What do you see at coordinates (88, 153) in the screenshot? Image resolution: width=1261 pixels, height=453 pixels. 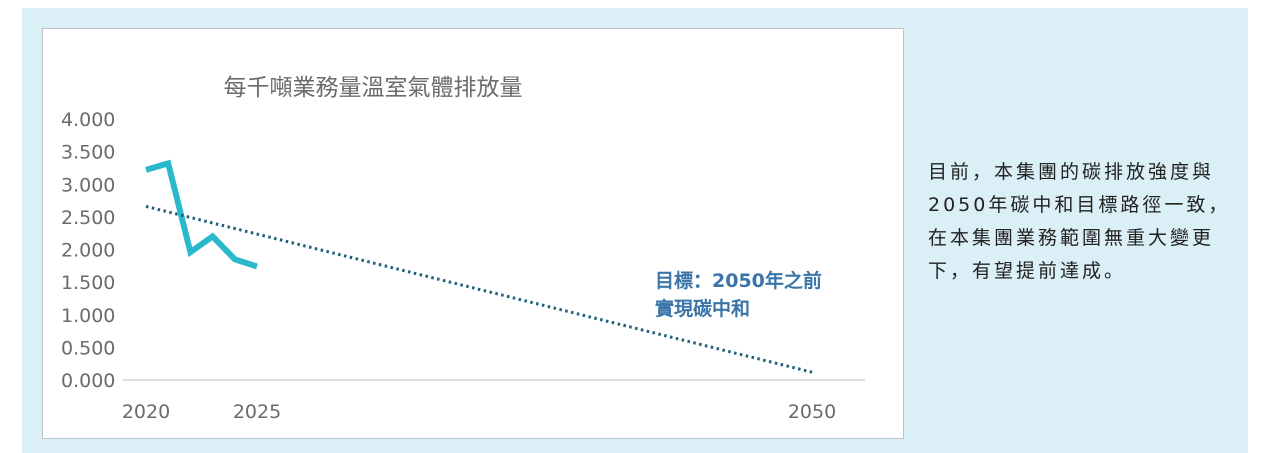 I see `y-tick-label: 3.500` at bounding box center [88, 153].